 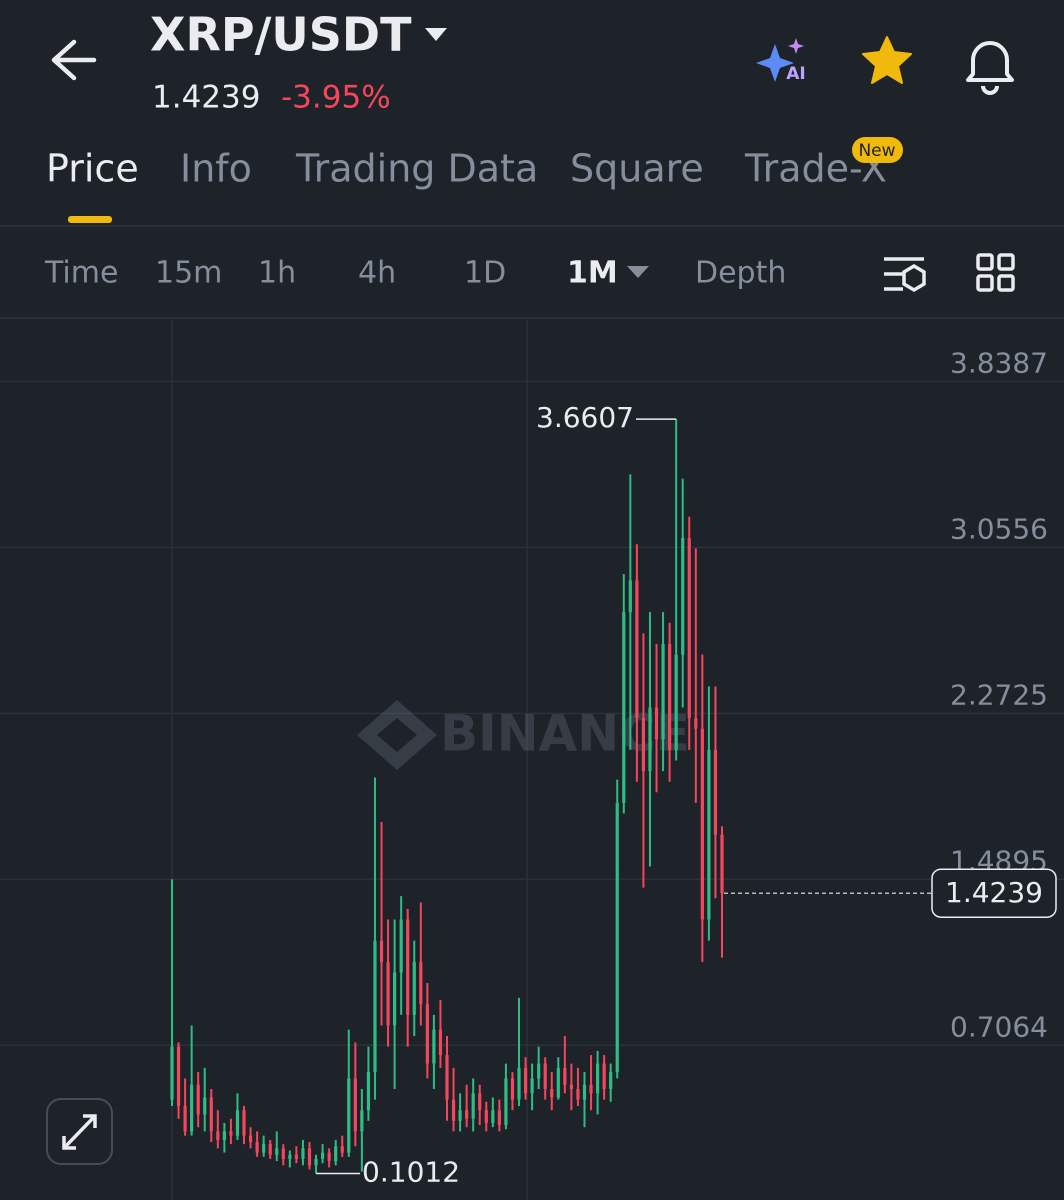 I want to click on bell-clapper, so click(x=990, y=90).